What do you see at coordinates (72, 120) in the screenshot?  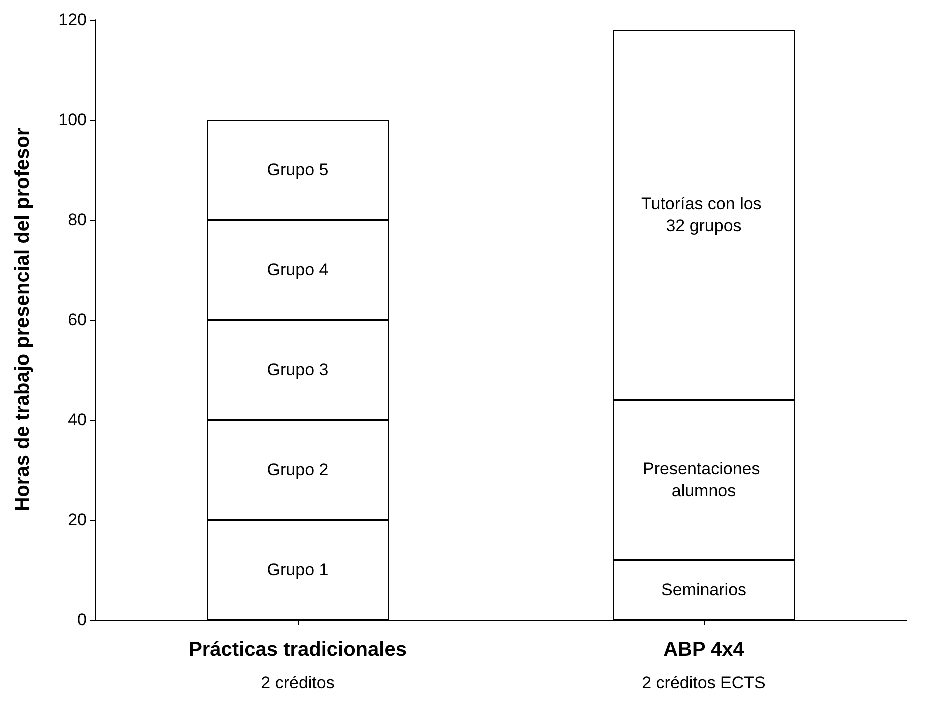 I see `y-tick-label: 100` at bounding box center [72, 120].